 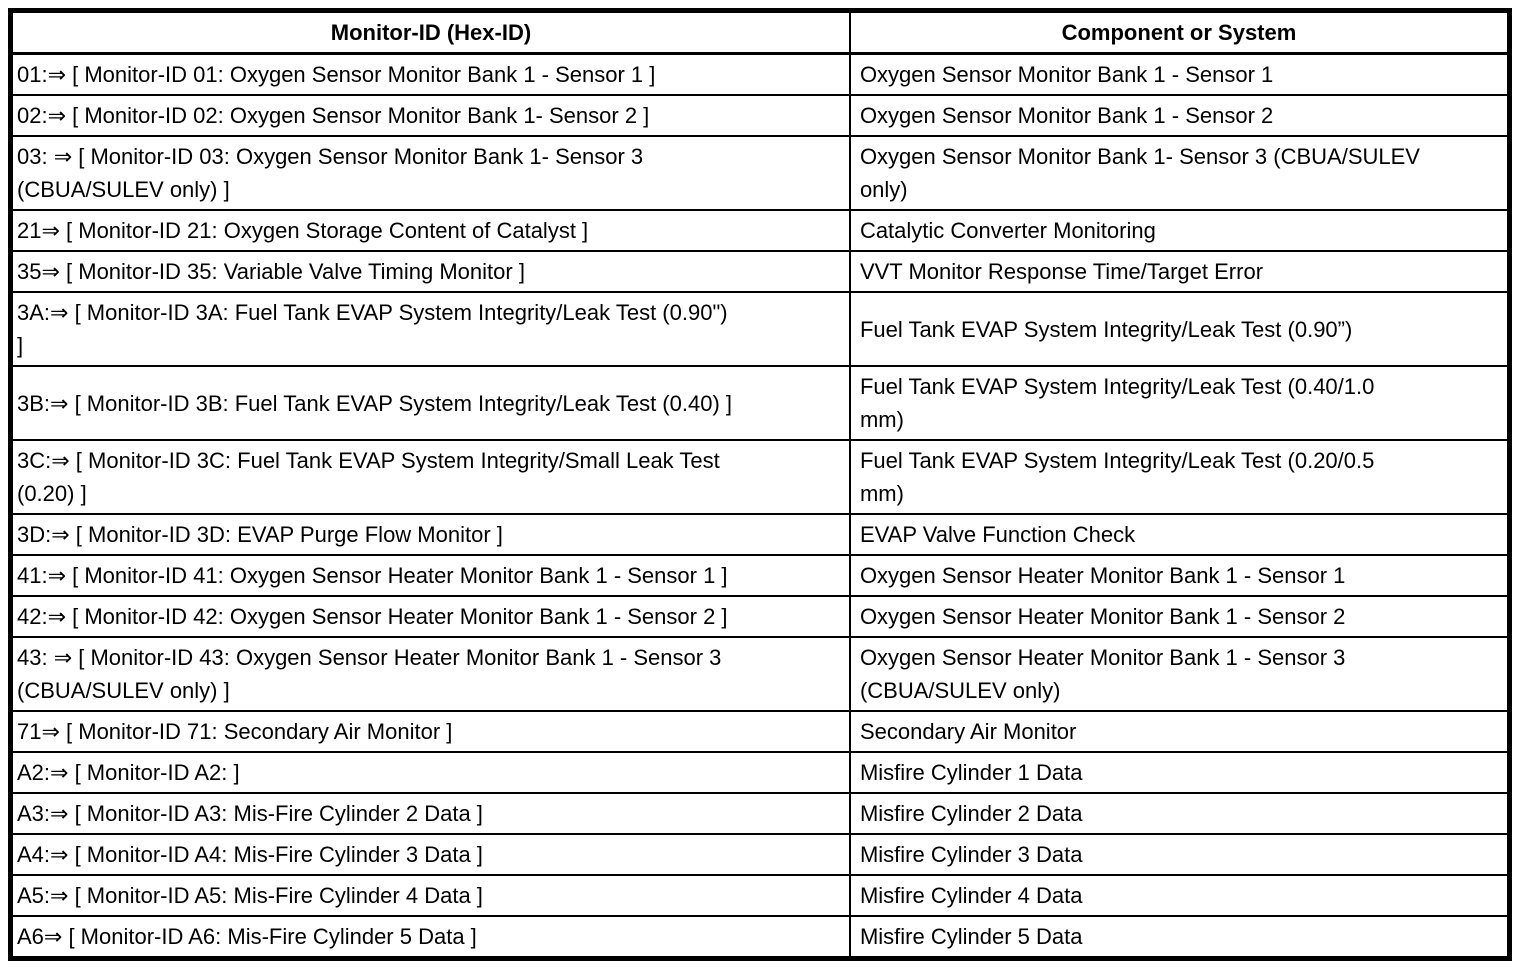 I want to click on component-cell: Misfire Cylinder 3 Data, so click(x=1179, y=854).